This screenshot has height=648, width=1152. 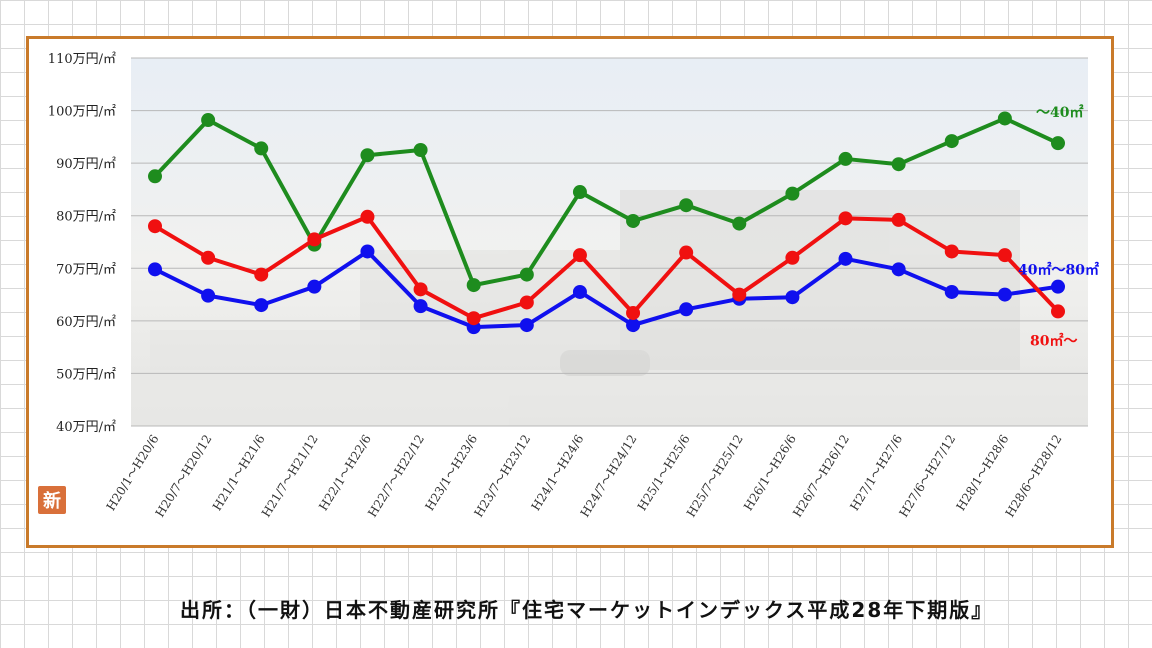 What do you see at coordinates (396, 476) in the screenshot?
I see `x-tick-label: H22/7～H22/12` at bounding box center [396, 476].